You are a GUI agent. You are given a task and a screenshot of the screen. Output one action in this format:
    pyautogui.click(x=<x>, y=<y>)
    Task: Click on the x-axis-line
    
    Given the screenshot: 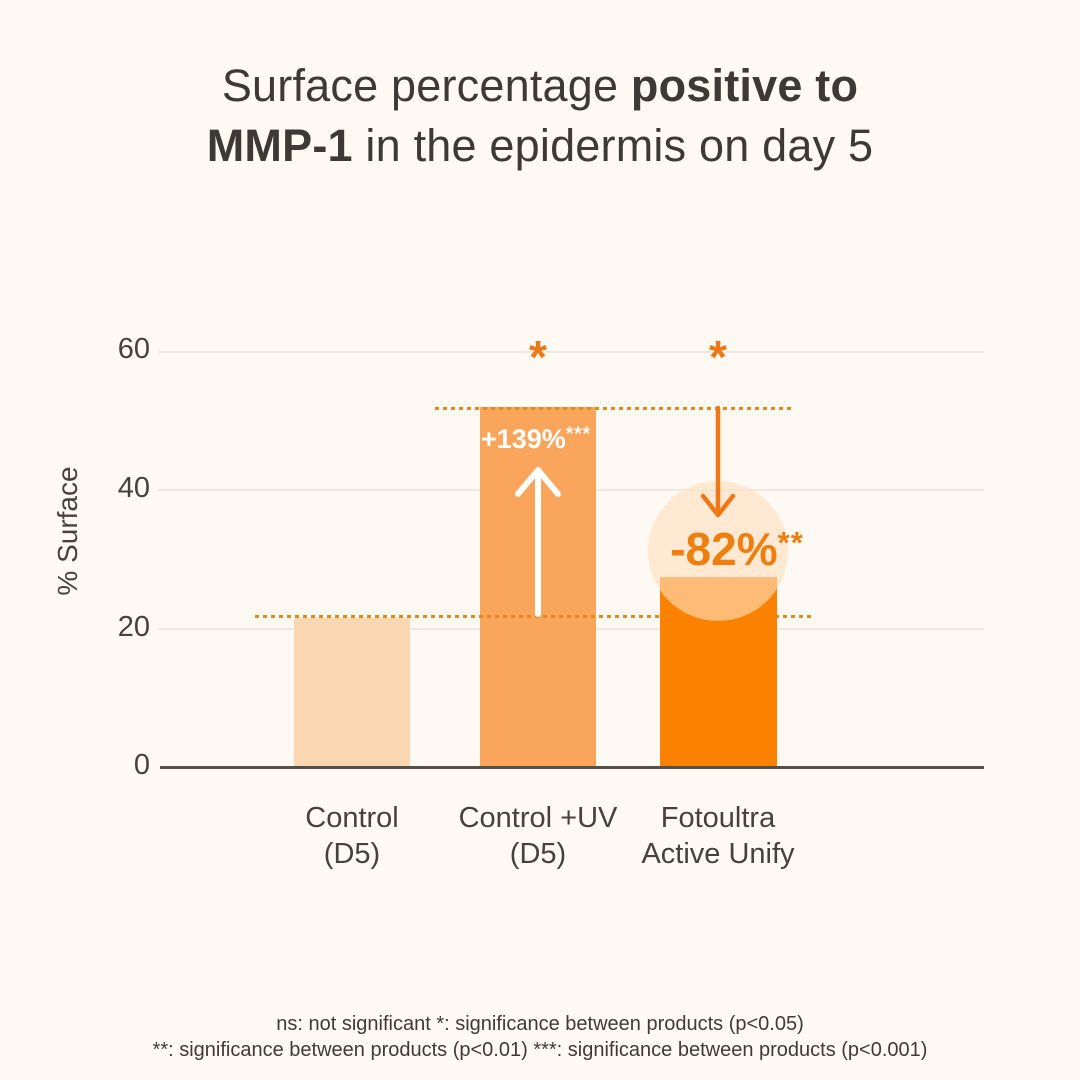 What is the action you would take?
    pyautogui.click(x=572, y=767)
    